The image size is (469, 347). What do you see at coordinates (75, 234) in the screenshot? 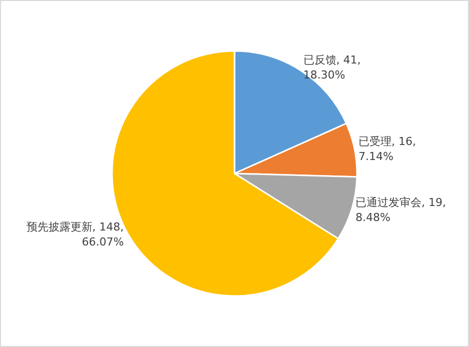
I see `slice-label: 预先披露更新, 148, 66.07%` at bounding box center [75, 234].